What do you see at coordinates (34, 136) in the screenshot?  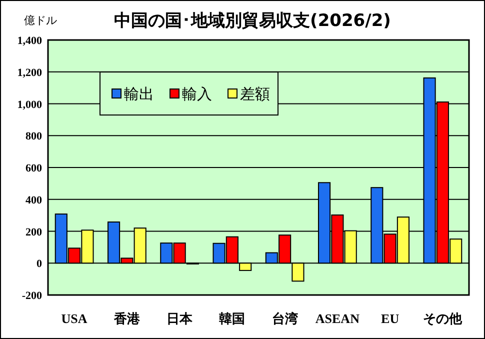 I see `y-tick-label: 800` at bounding box center [34, 136].